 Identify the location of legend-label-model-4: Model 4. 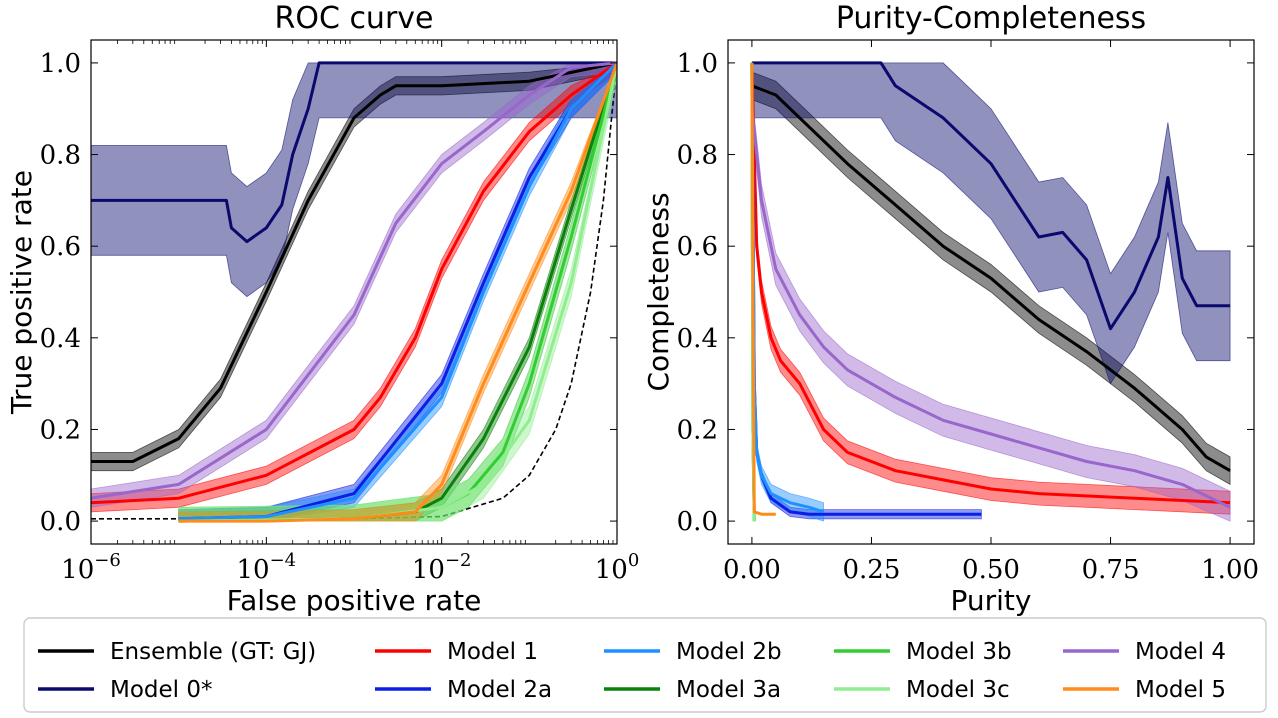
(1180, 652).